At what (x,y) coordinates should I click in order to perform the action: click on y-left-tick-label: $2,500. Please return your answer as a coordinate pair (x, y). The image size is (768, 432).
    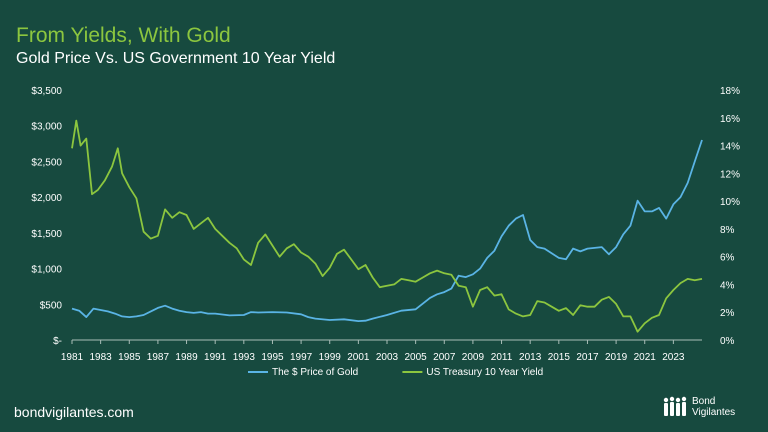
    Looking at the image, I should click on (46, 162).